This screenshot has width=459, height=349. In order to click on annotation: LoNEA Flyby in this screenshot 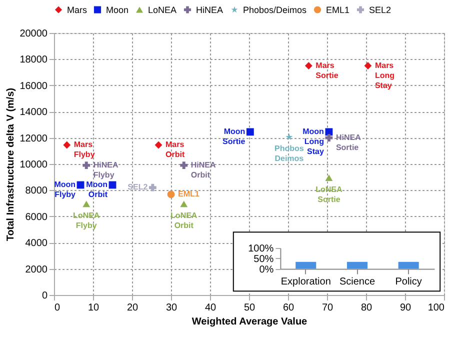, I will do `click(86, 220)`.